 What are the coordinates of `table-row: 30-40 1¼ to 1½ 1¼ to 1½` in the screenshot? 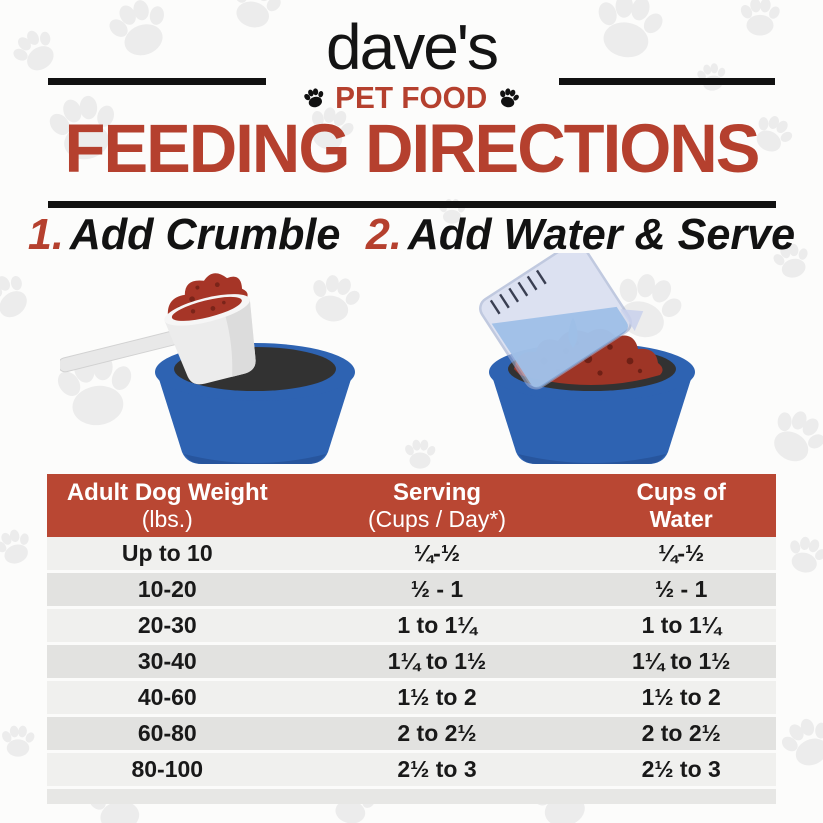 It's located at (411, 663).